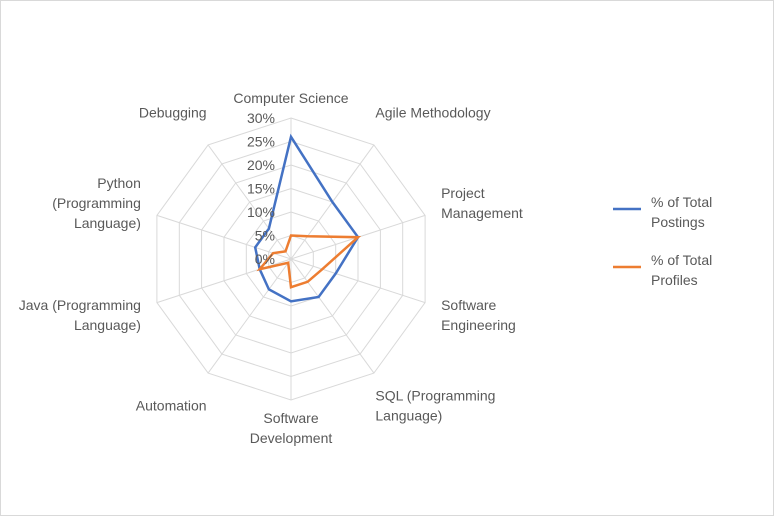 This screenshot has height=517, width=774. What do you see at coordinates (171, 405) in the screenshot?
I see `category-label: Automation` at bounding box center [171, 405].